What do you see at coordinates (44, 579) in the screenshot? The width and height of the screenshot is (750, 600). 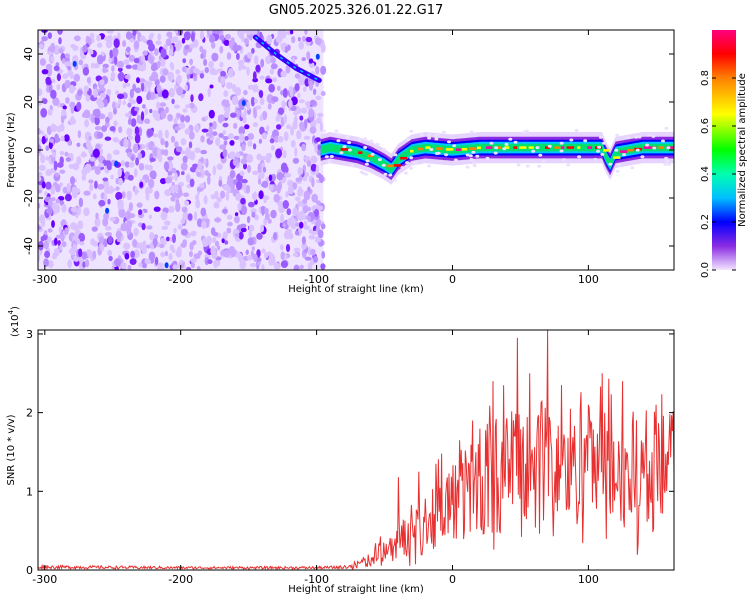 I see `snr-x-tick-label: -300` at bounding box center [44, 579].